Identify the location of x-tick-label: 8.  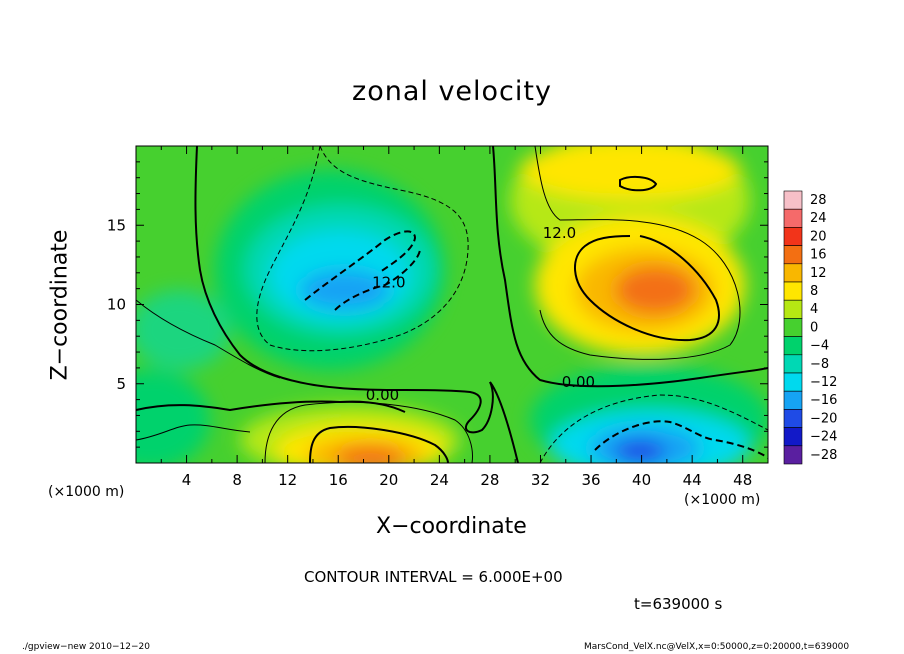
(237, 480).